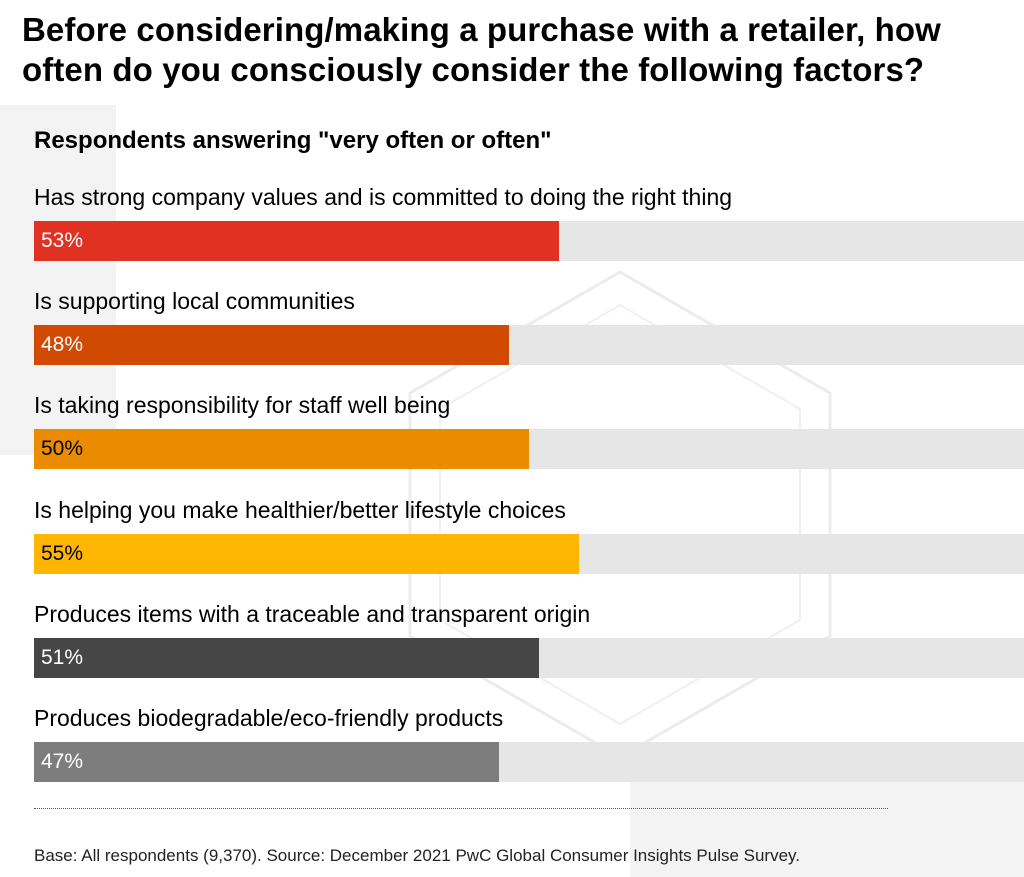 The height and width of the screenshot is (877, 1024). I want to click on divider, so click(461, 808).